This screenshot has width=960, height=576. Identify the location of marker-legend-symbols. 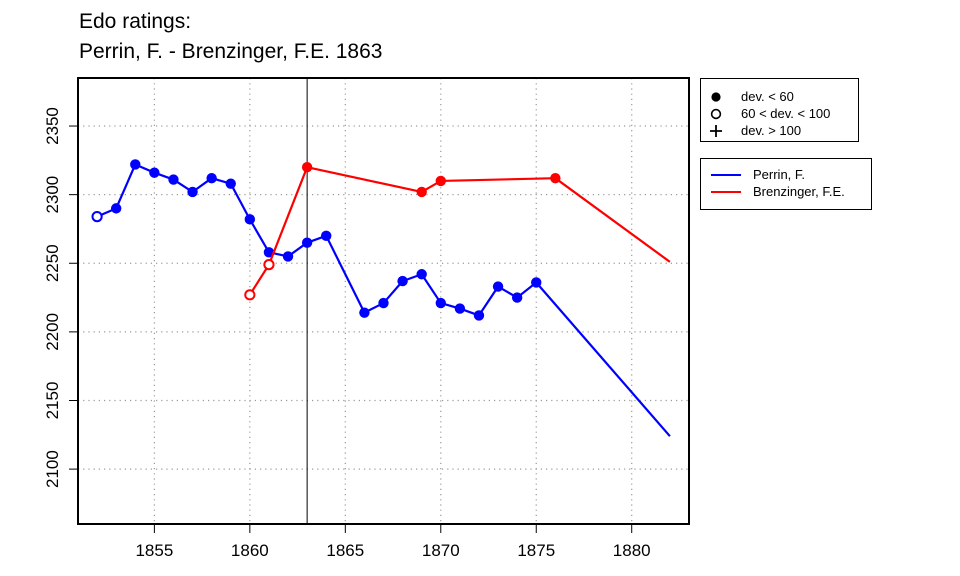
(716, 114).